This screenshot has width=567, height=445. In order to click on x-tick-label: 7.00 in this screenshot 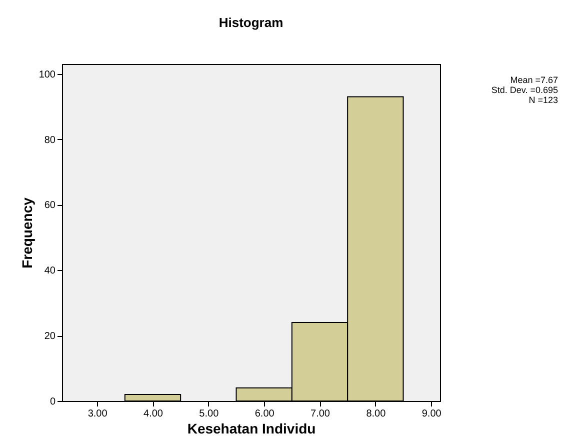, I will do `click(320, 414)`.